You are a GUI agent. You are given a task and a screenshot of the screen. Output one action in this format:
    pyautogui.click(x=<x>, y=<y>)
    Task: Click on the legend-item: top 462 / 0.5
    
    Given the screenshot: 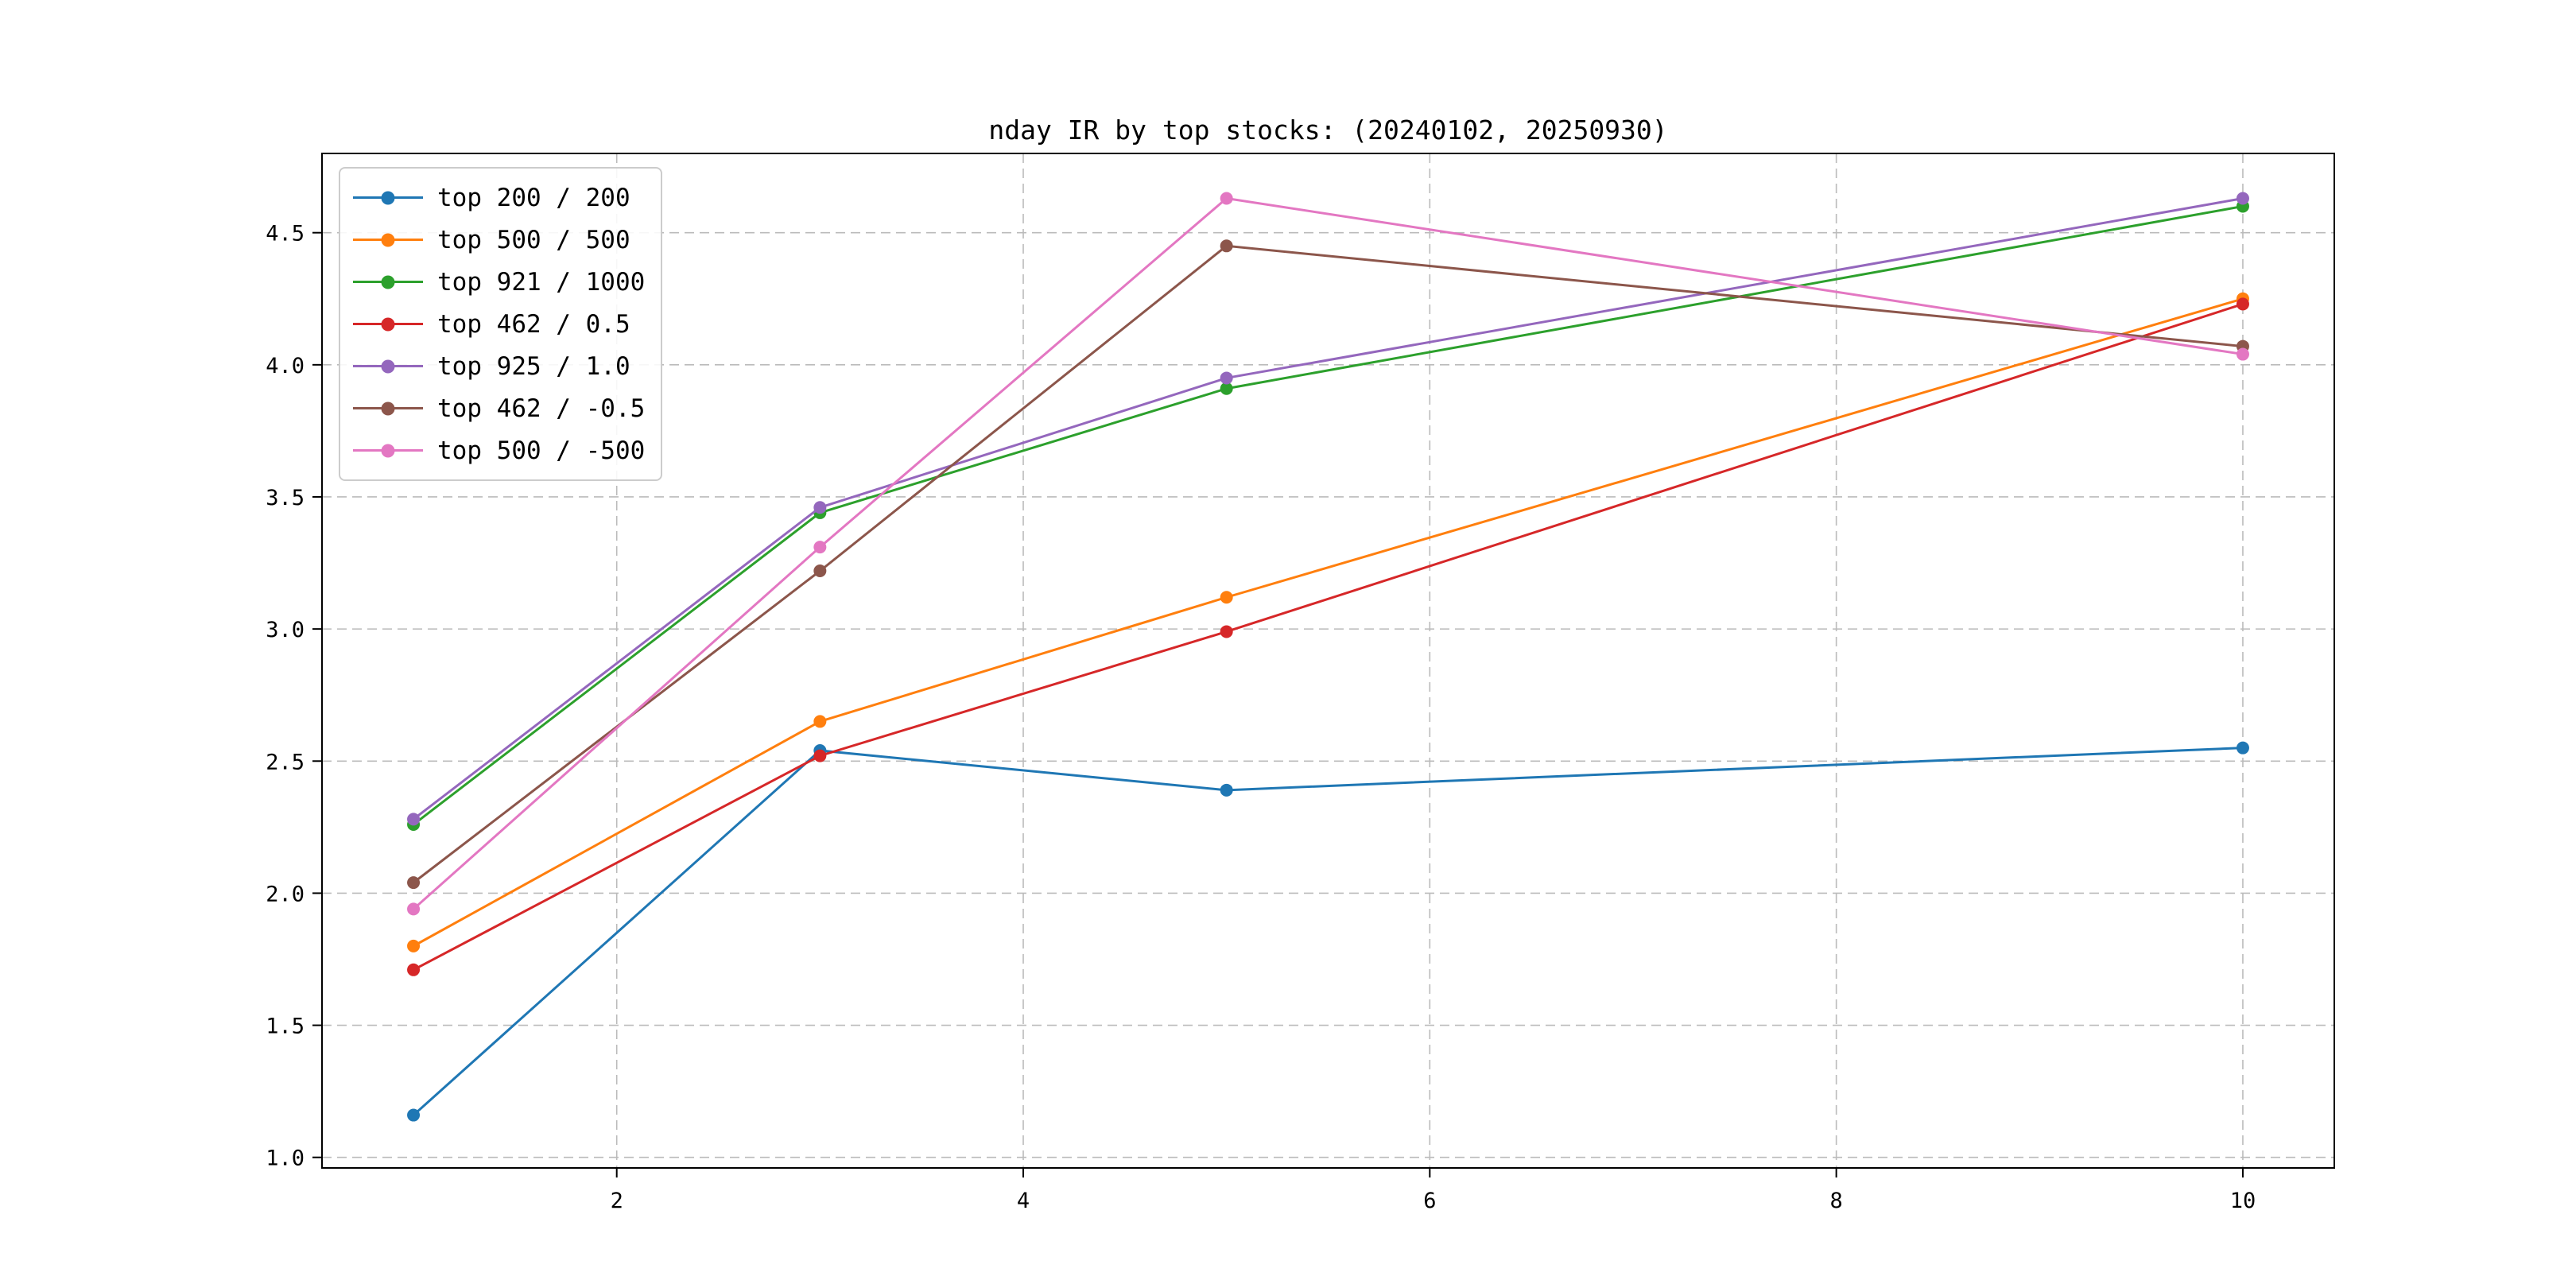 What is the action you would take?
    pyautogui.click(x=499, y=324)
    